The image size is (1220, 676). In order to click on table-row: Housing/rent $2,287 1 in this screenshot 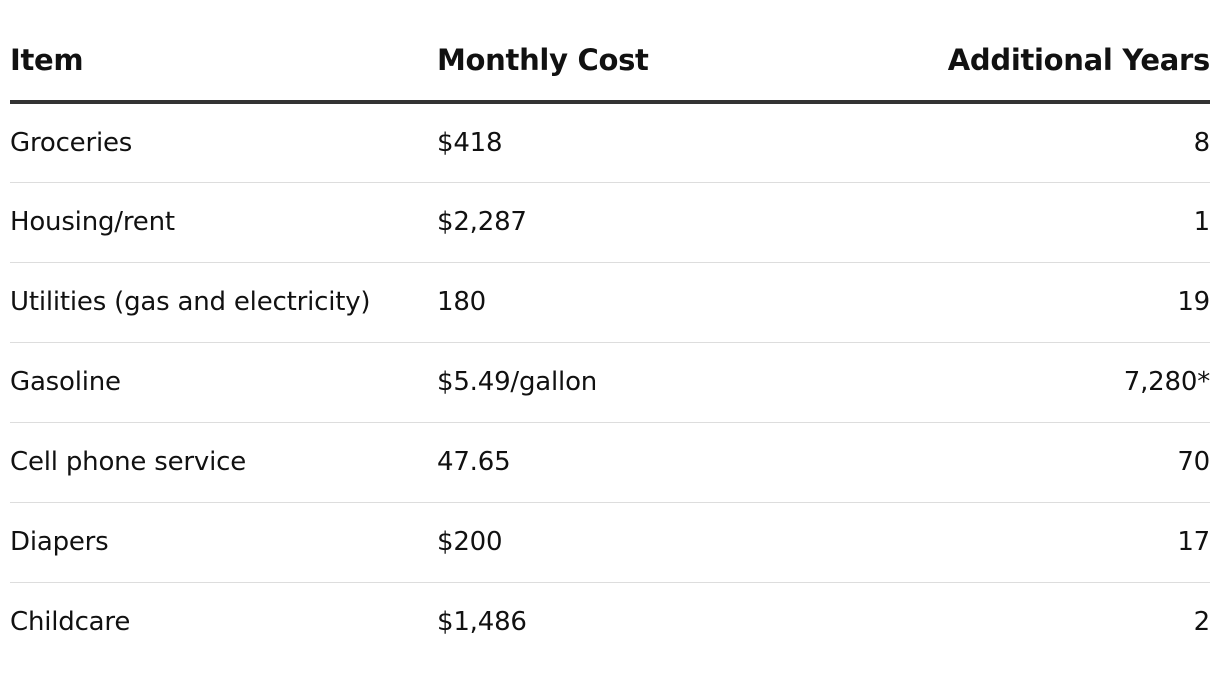, I will do `click(610, 222)`.